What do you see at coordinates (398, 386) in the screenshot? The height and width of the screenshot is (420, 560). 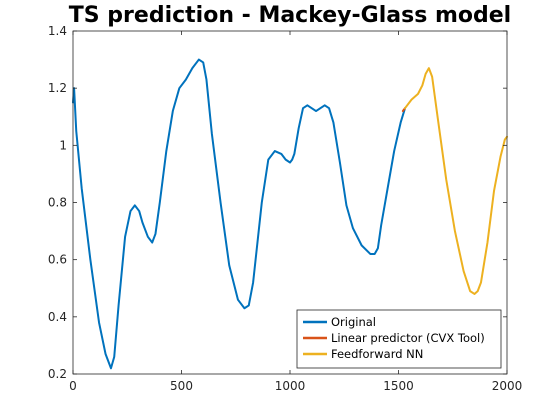 I see `x-tick-label: 1500` at bounding box center [398, 386].